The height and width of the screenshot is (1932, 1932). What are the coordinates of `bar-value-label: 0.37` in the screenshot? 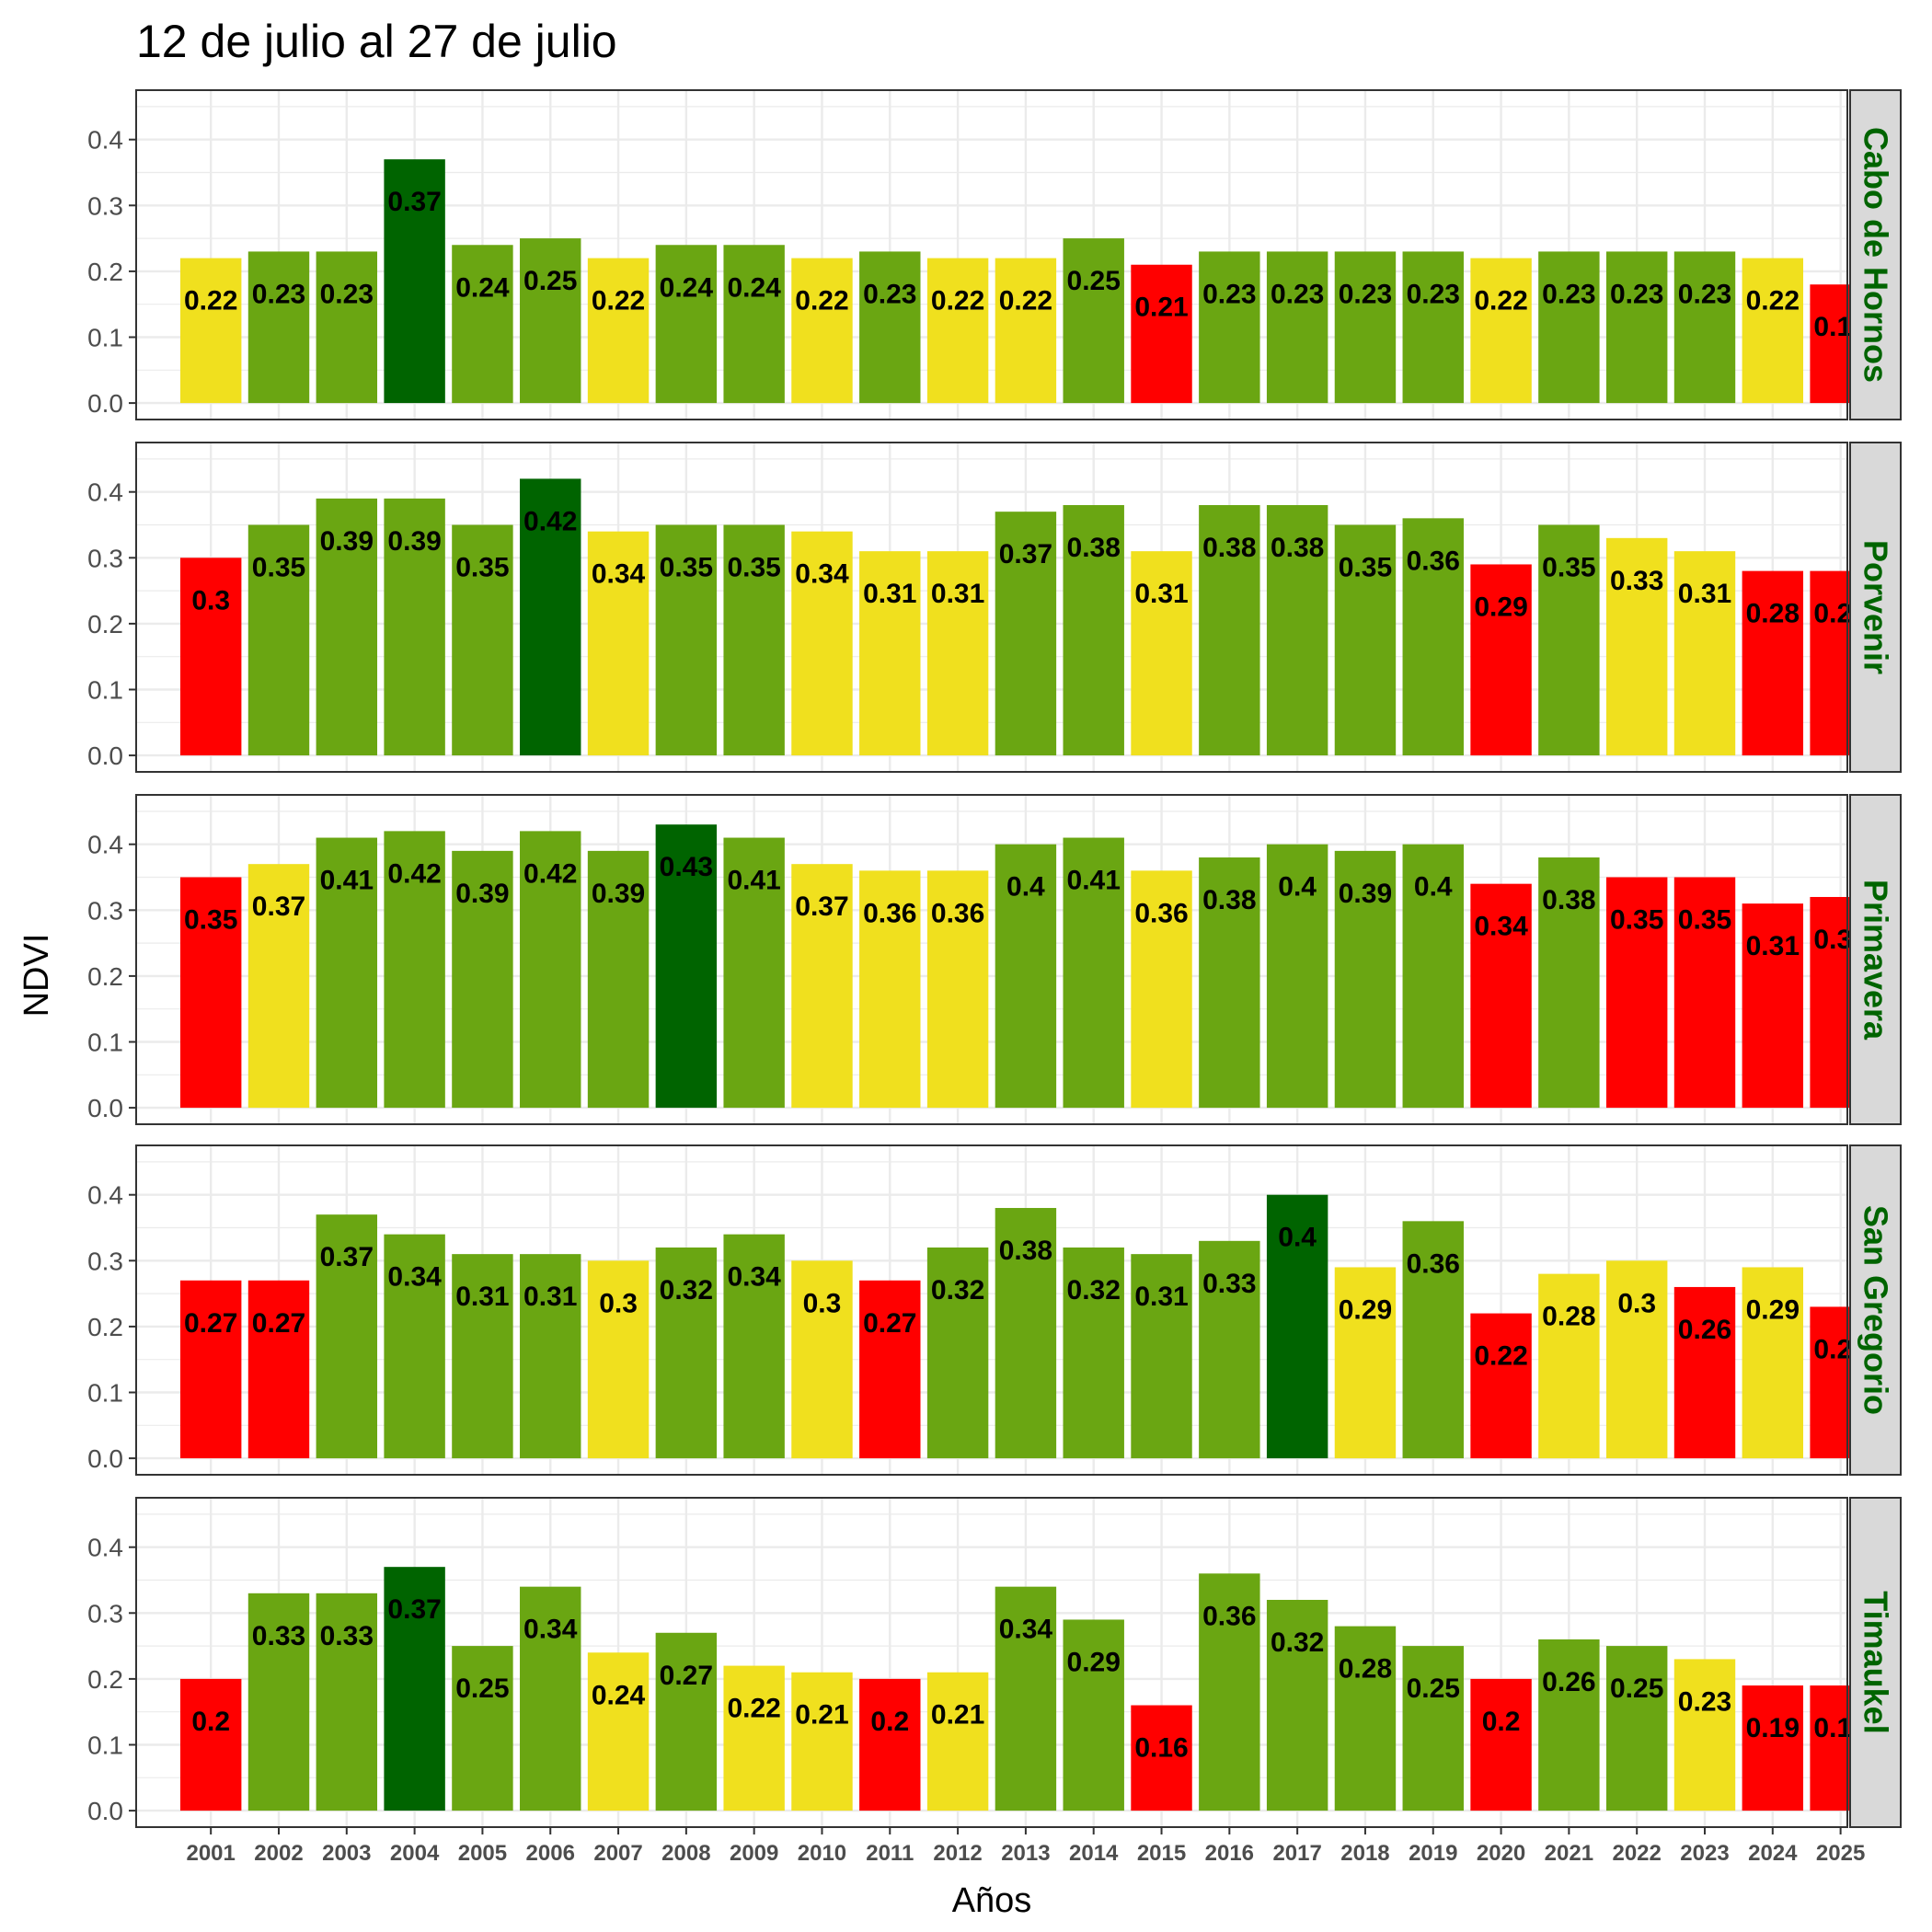 It's located at (821, 906).